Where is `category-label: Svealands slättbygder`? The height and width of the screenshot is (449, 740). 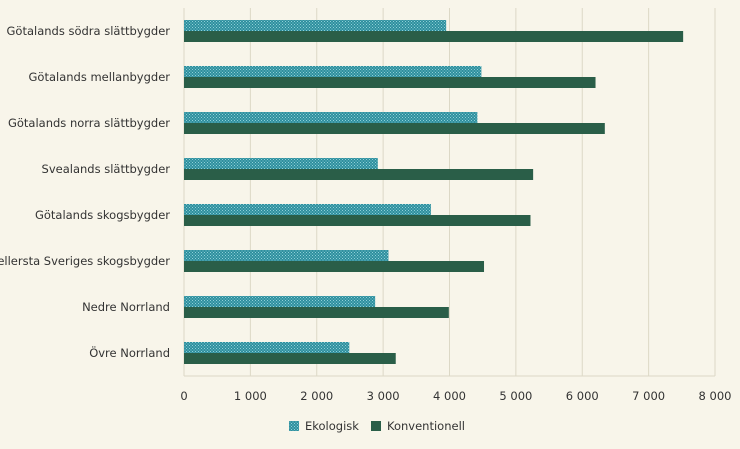
category-label: Svealands slättbygder is located at coordinates (106, 169).